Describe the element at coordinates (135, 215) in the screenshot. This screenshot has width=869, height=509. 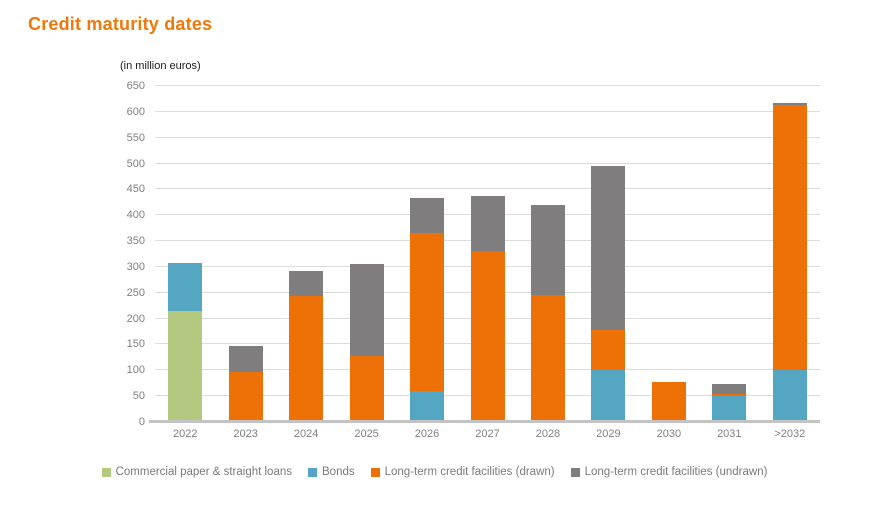
I see `y-tick-label-400: 400` at that location.